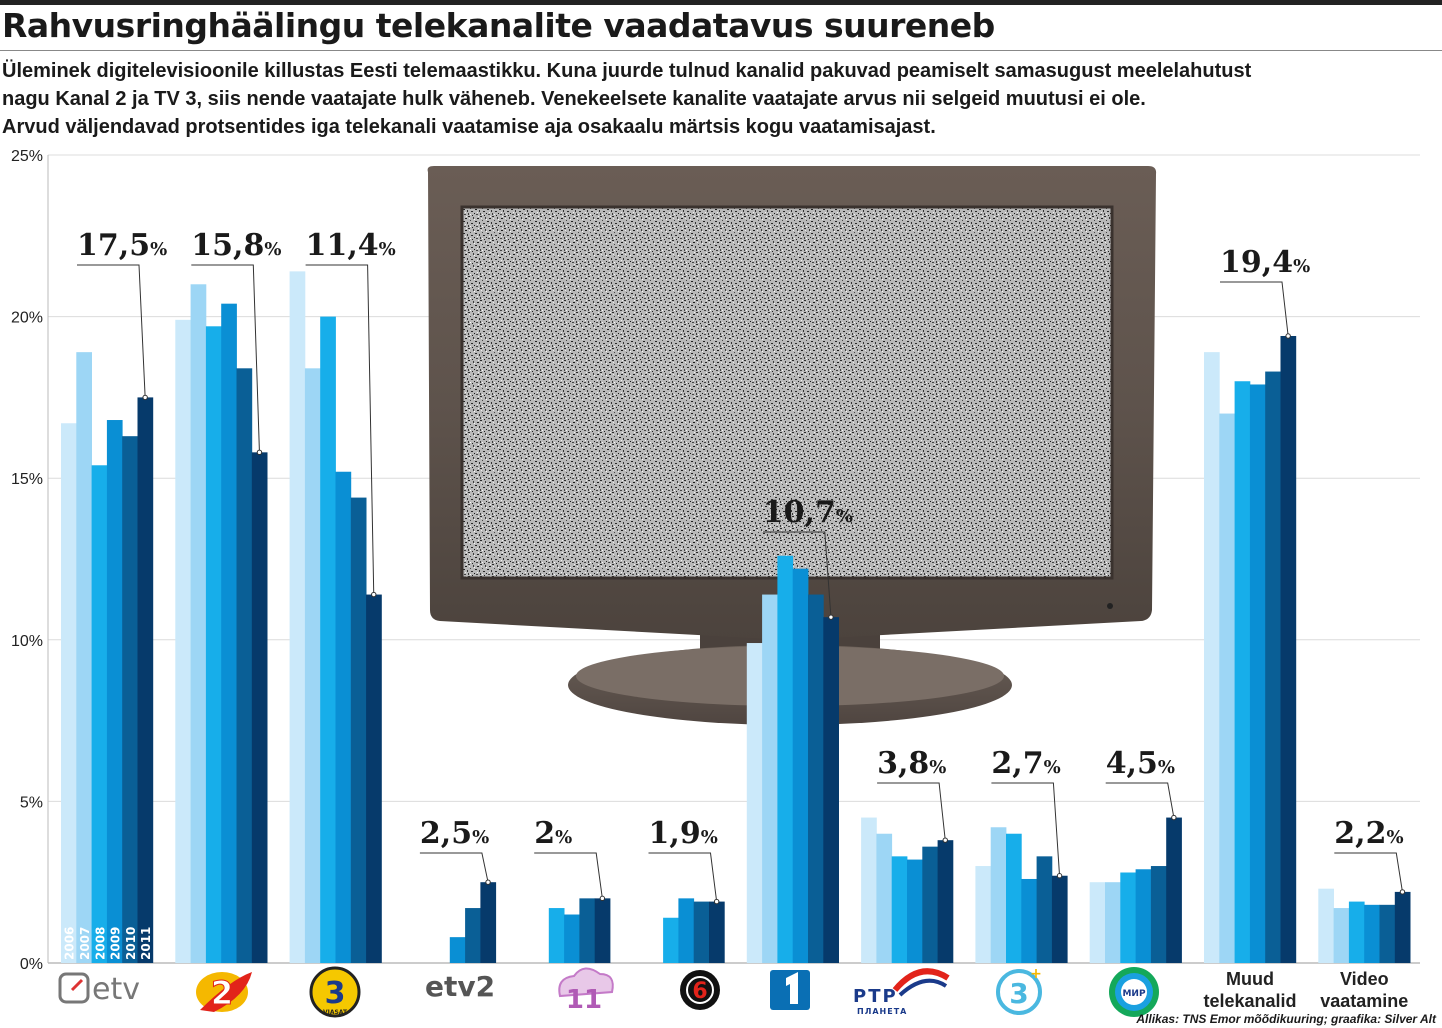 Image resolution: width=1442 pixels, height=1028 pixels. Describe the element at coordinates (457, 950) in the screenshot. I see `bar-etv2-2009` at that location.